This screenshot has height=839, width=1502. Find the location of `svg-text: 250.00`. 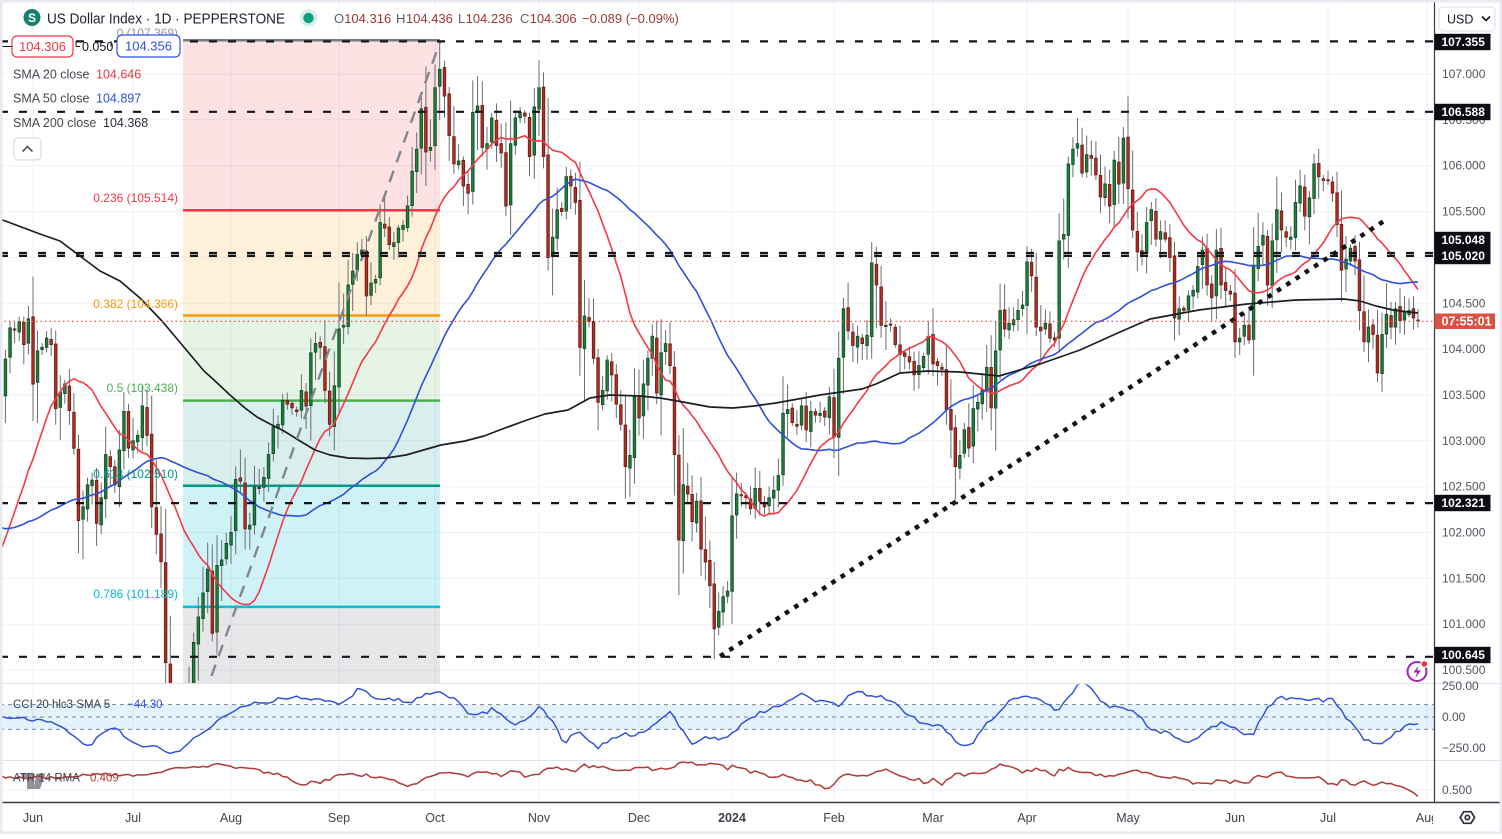

svg-text: 250.00 is located at coordinates (1460, 686).